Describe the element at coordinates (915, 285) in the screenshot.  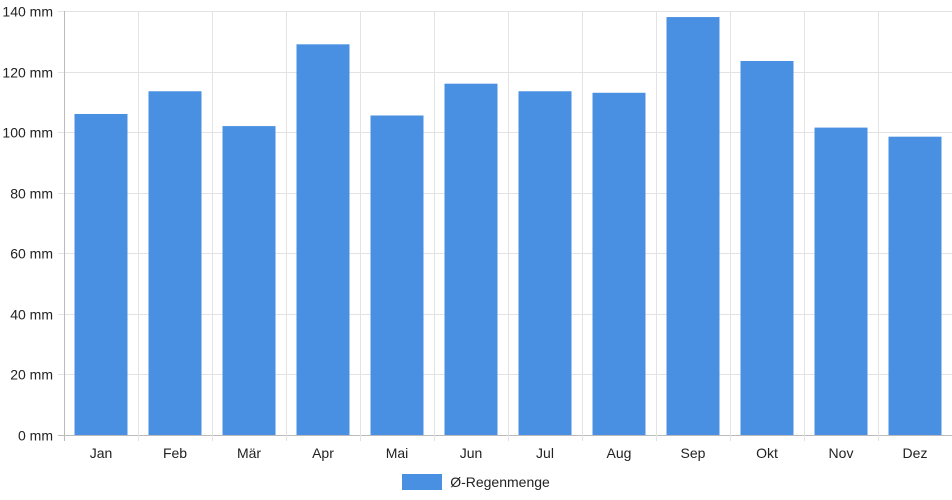
I see `bar-dez` at that location.